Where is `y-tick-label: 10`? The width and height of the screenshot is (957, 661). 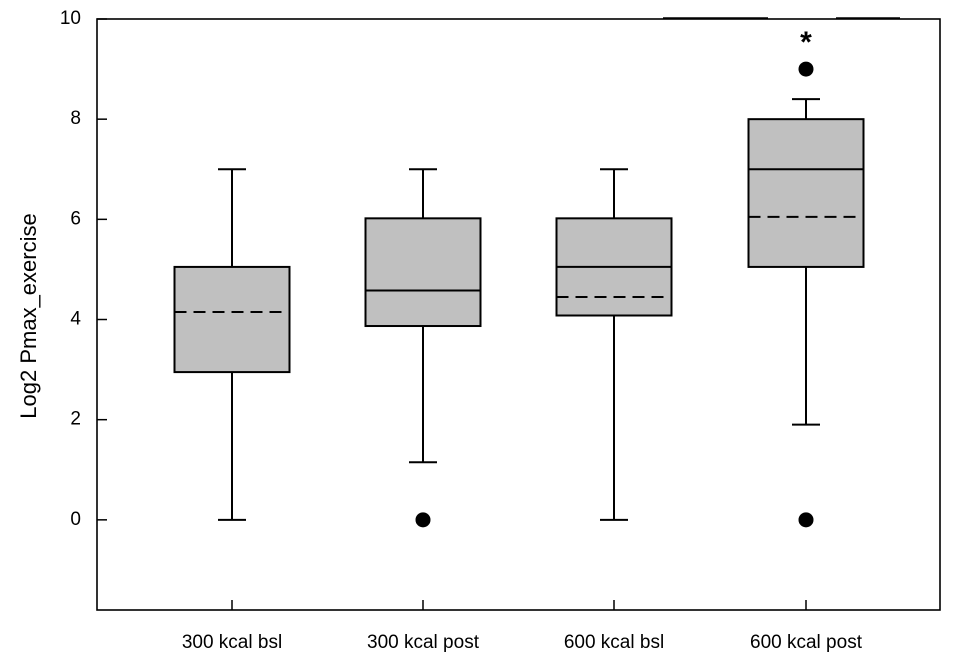 y-tick-label: 10 is located at coordinates (70, 18).